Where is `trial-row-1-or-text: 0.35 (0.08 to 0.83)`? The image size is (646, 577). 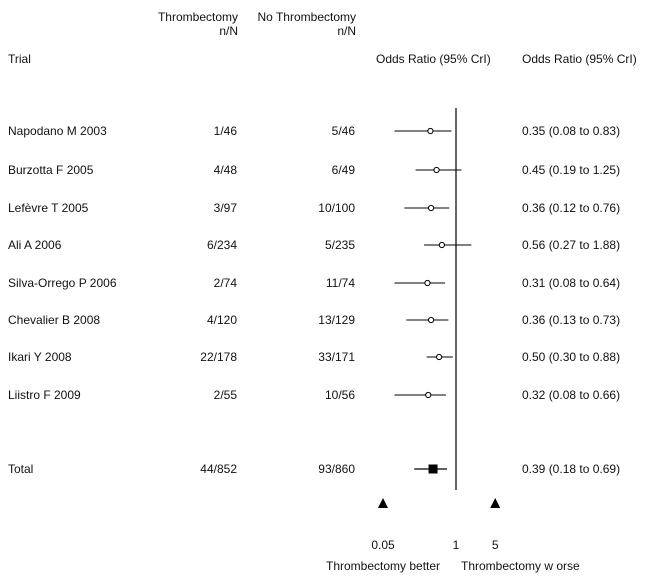
trial-row-1-or-text: 0.35 (0.08 to 0.83) is located at coordinates (571, 131).